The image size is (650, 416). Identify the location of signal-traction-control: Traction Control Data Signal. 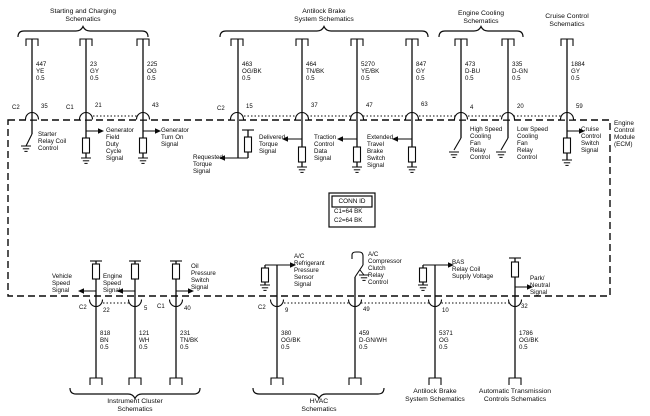
(325, 148).